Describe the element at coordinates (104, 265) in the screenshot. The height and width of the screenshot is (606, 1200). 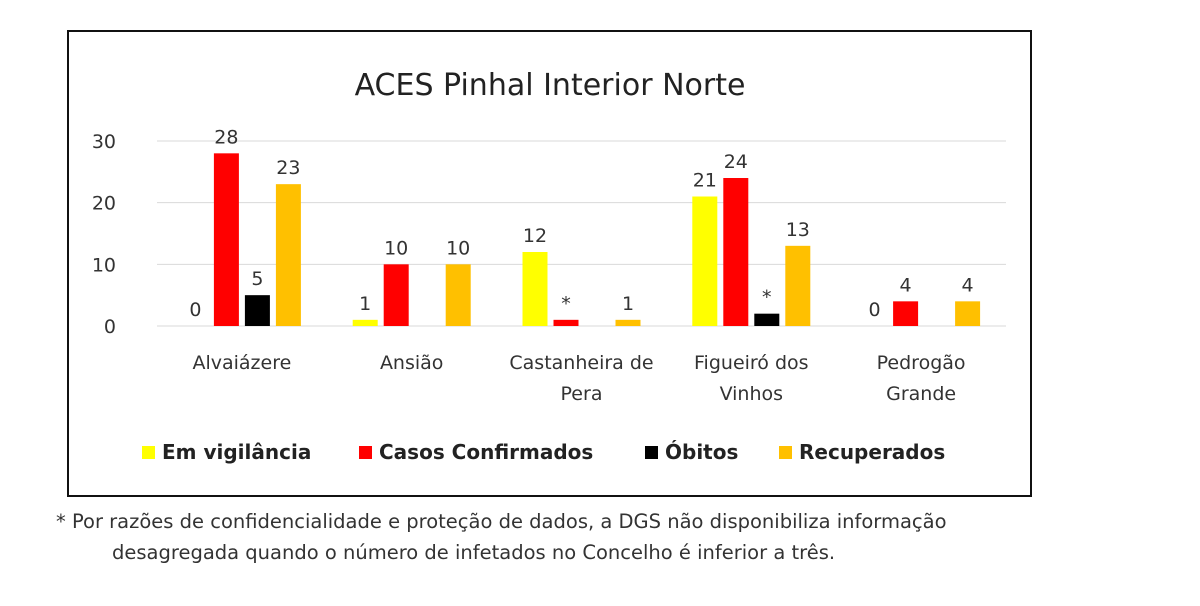
I see `y-tick-label: 10` at that location.